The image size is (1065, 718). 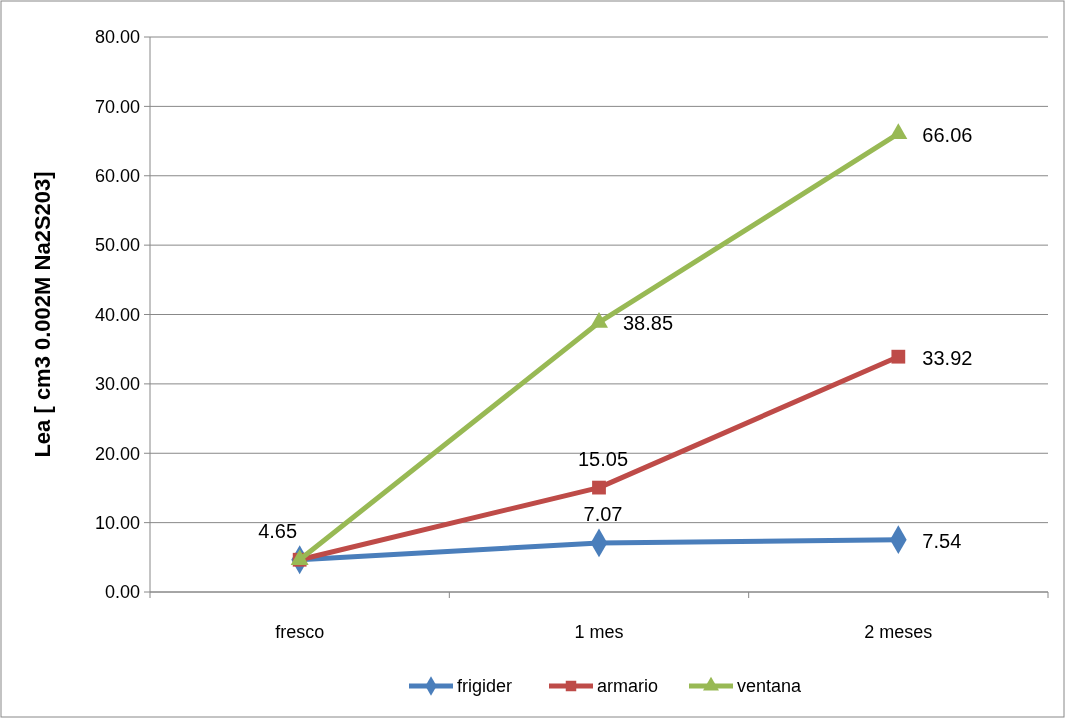 What do you see at coordinates (117, 245) in the screenshot?
I see `y-tick-label: 50.00` at bounding box center [117, 245].